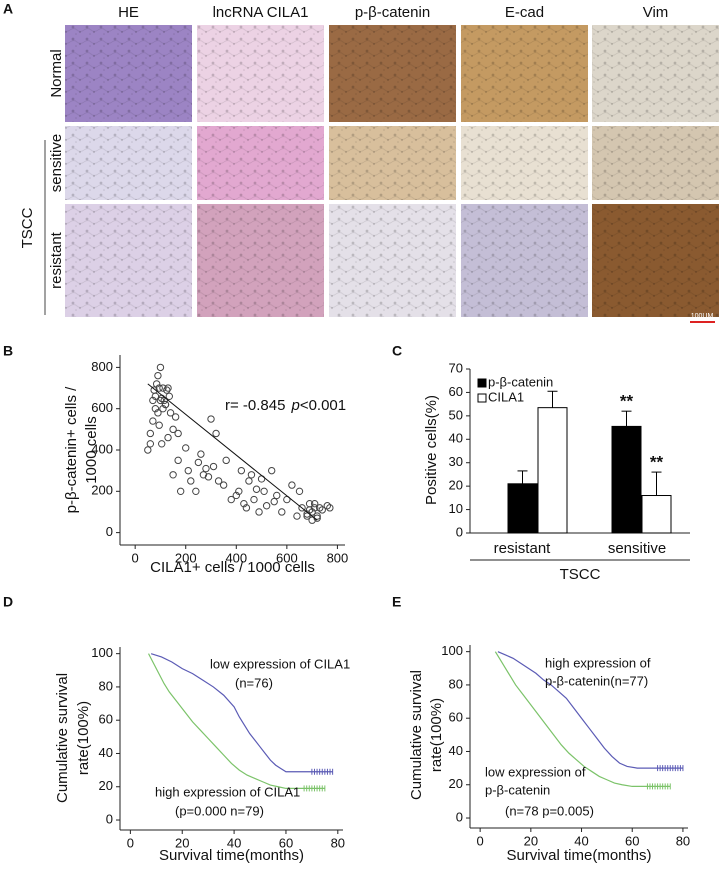  What do you see at coordinates (702, 316) in the screenshot?
I see `scale-bar-label: 100UM` at bounding box center [702, 316].